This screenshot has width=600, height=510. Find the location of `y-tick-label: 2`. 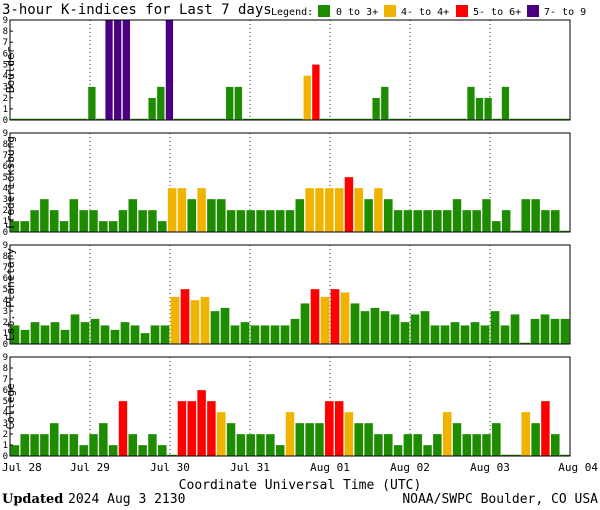

y-tick-label: 2 is located at coordinates (5, 99).